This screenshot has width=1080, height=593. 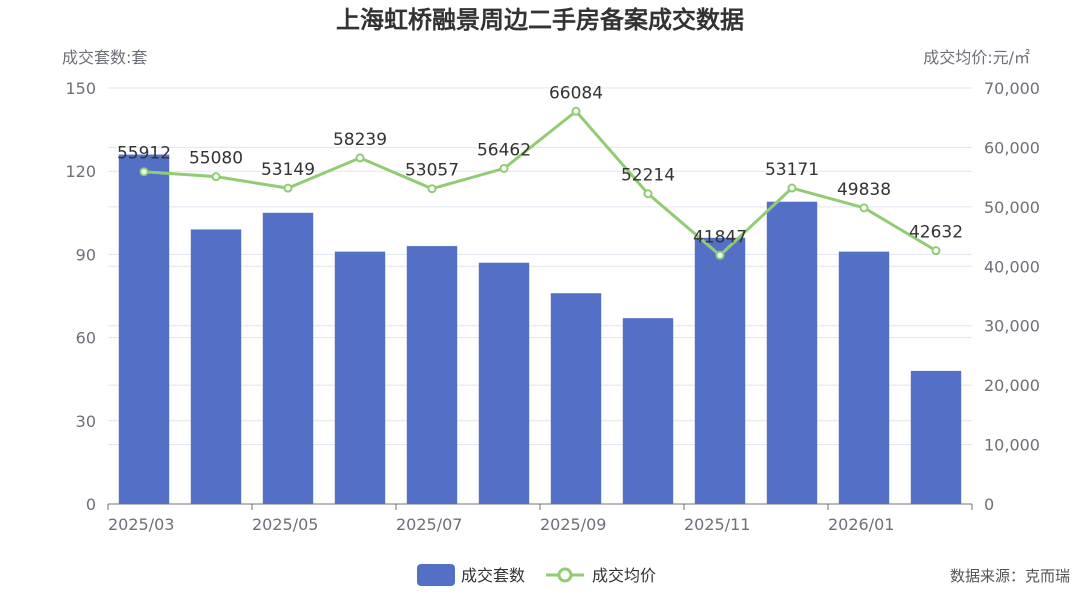 I want to click on left-tick-label: 0, so click(x=91, y=504).